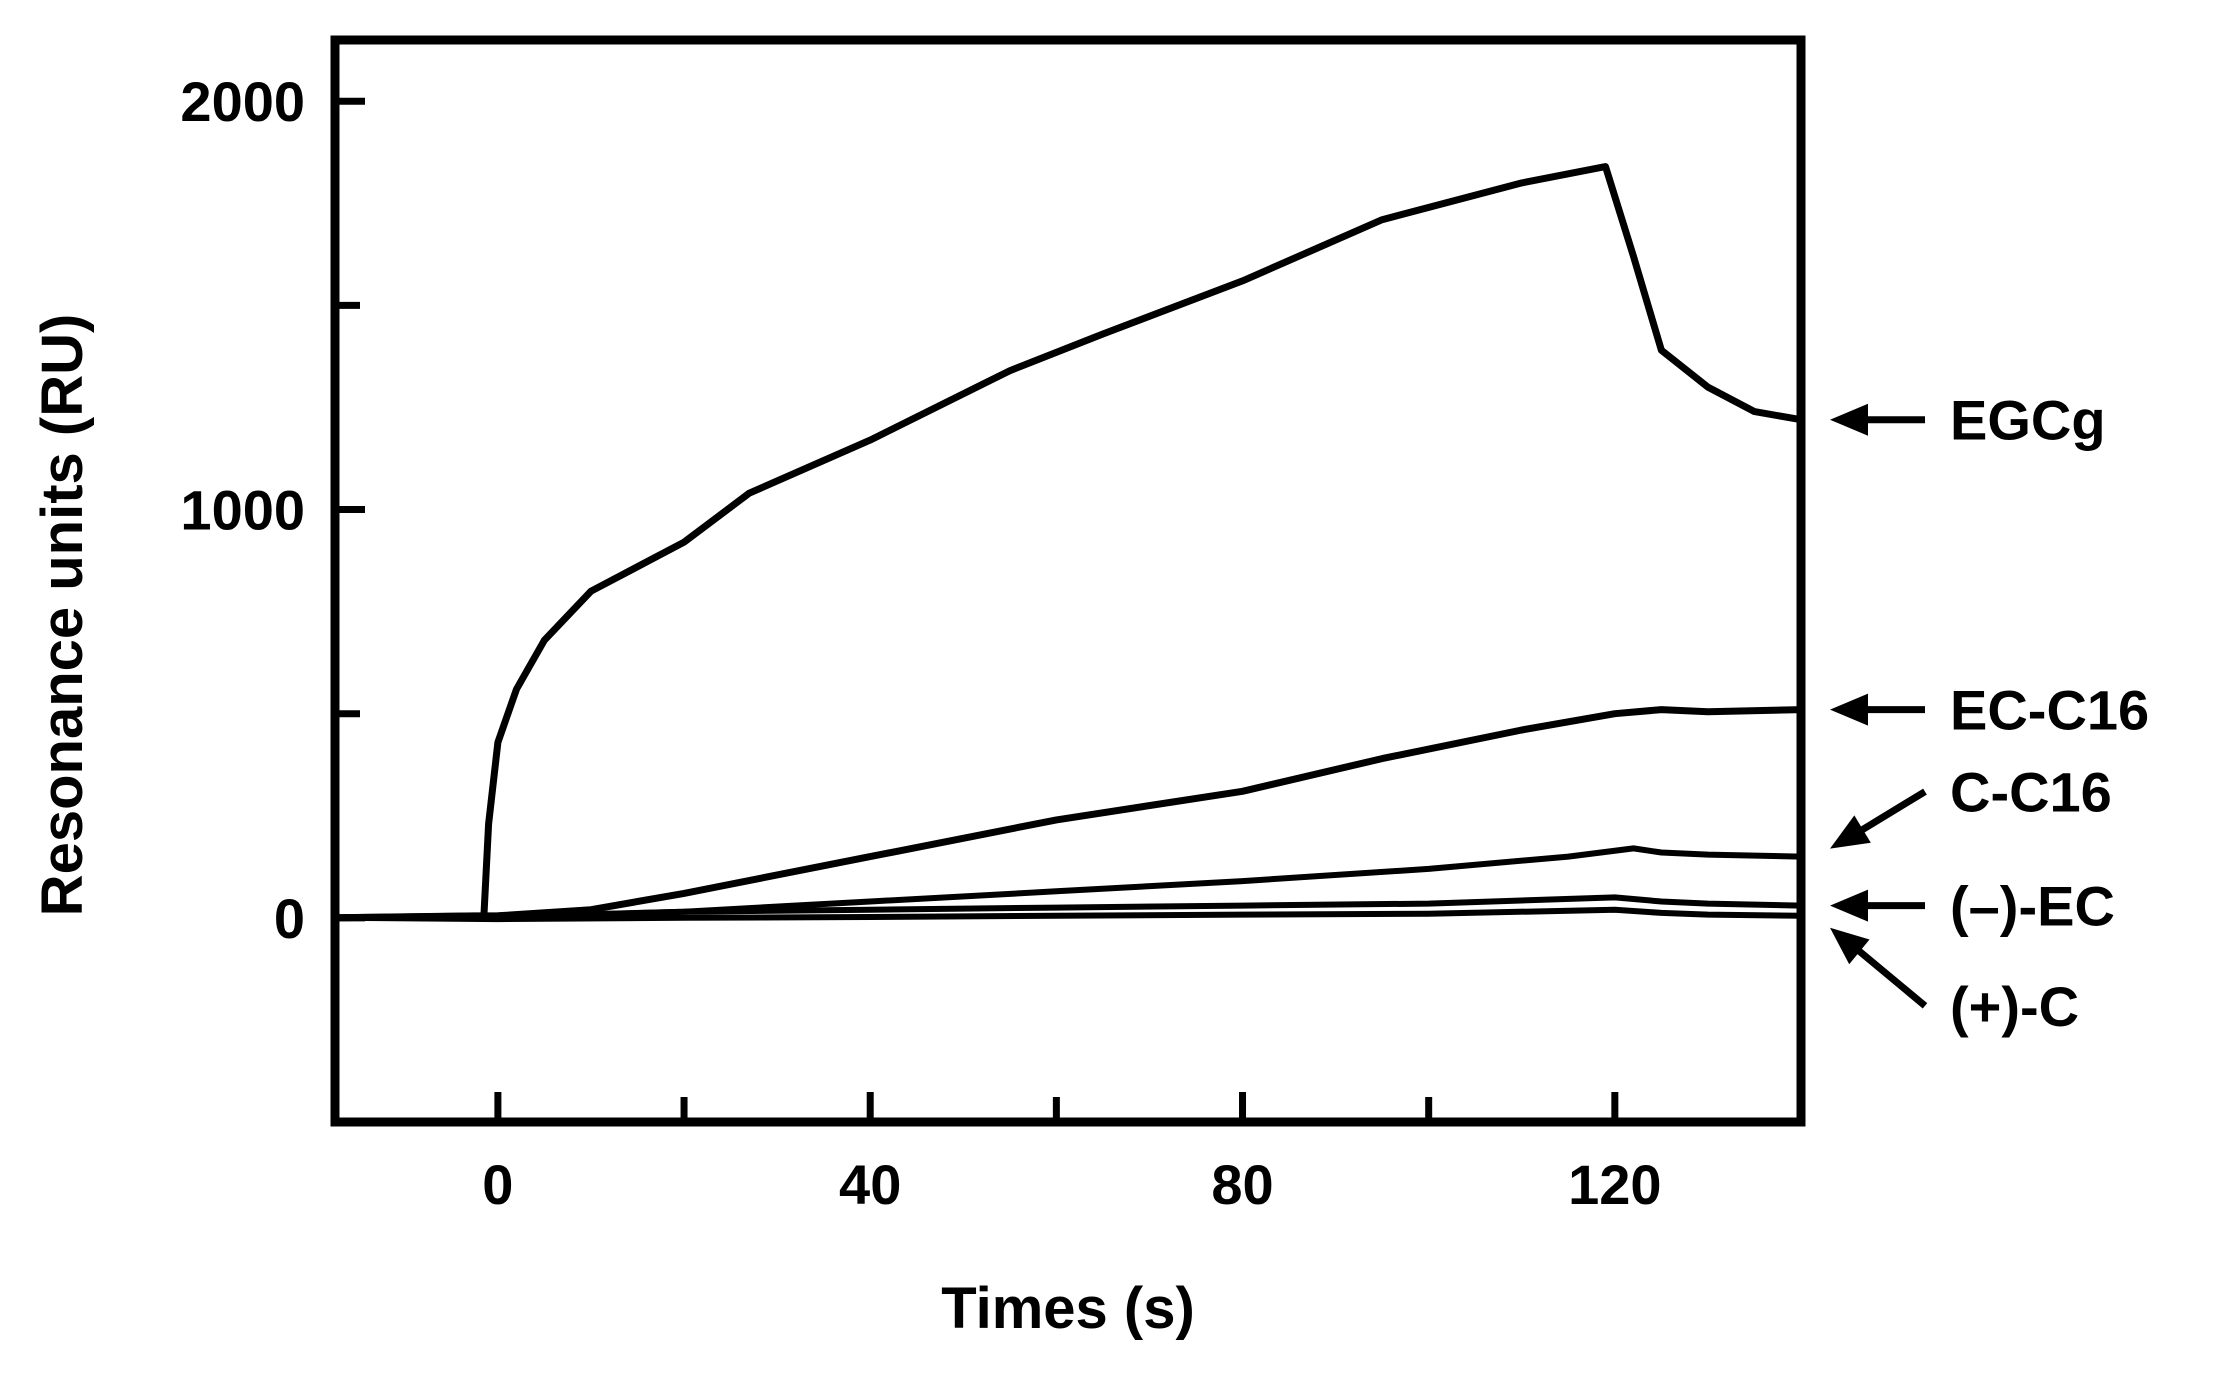 The image size is (2226, 1386). What do you see at coordinates (1849, 419) in the screenshot?
I see `legend-arrow-head-egcg` at bounding box center [1849, 419].